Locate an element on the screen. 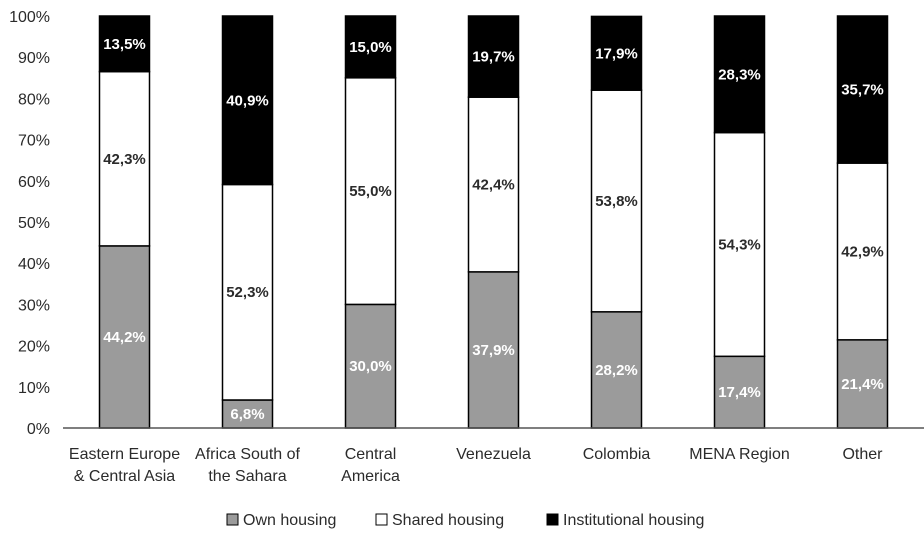 This screenshot has height=533, width=924. y-tick-label: 30% is located at coordinates (34, 305).